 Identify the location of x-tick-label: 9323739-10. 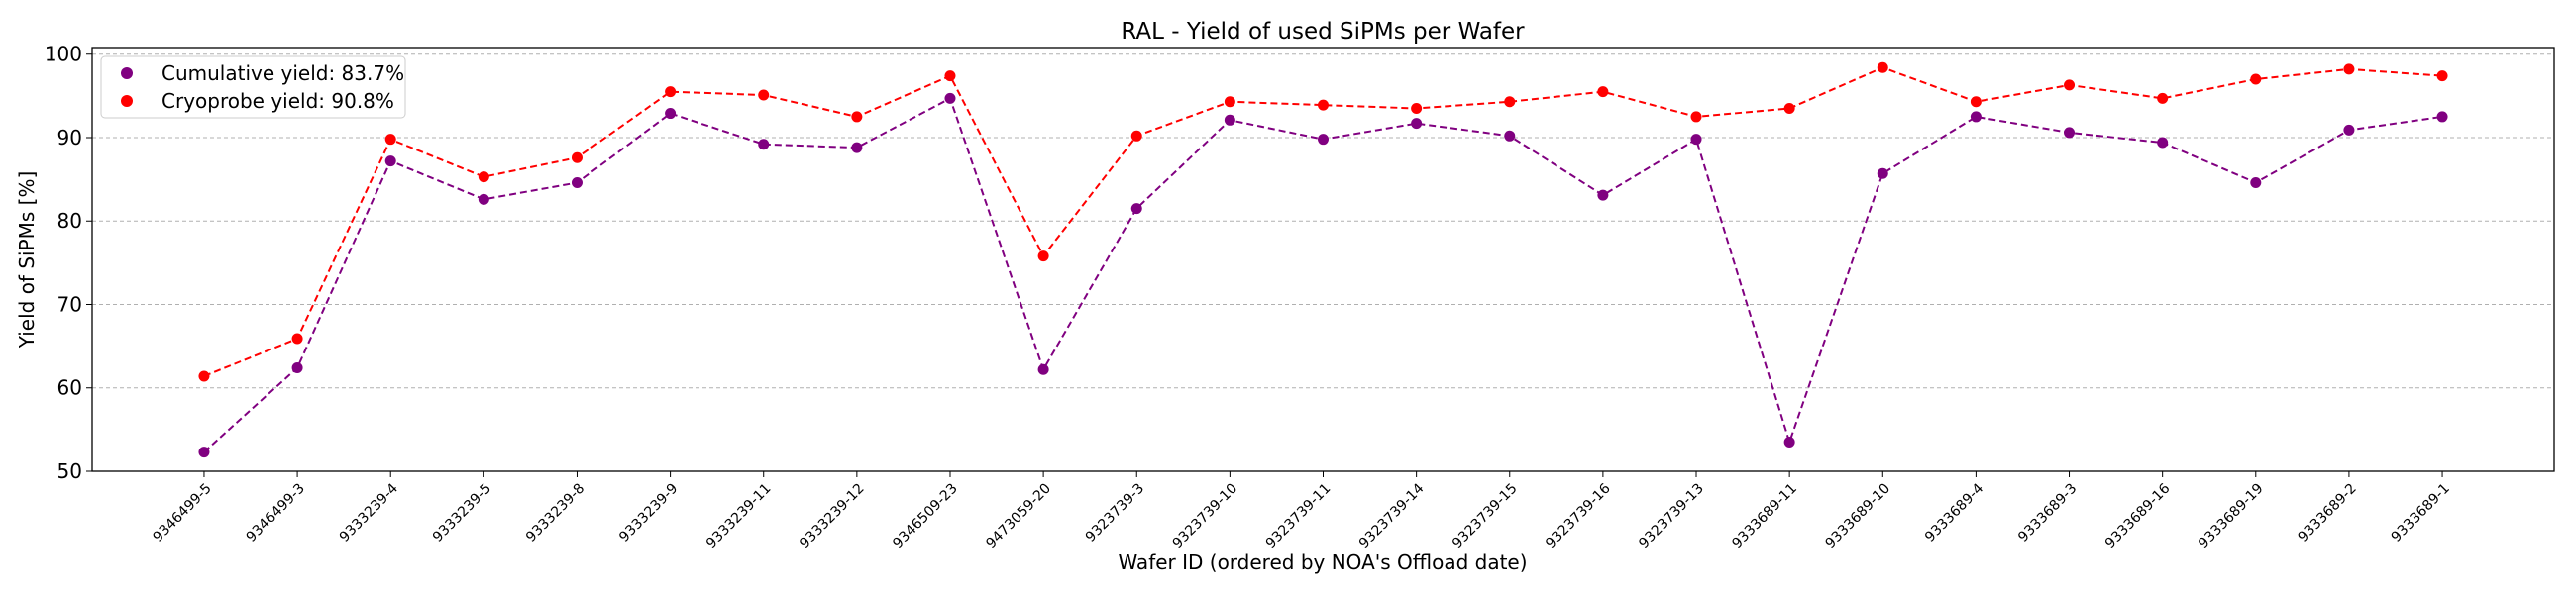
(1205, 516).